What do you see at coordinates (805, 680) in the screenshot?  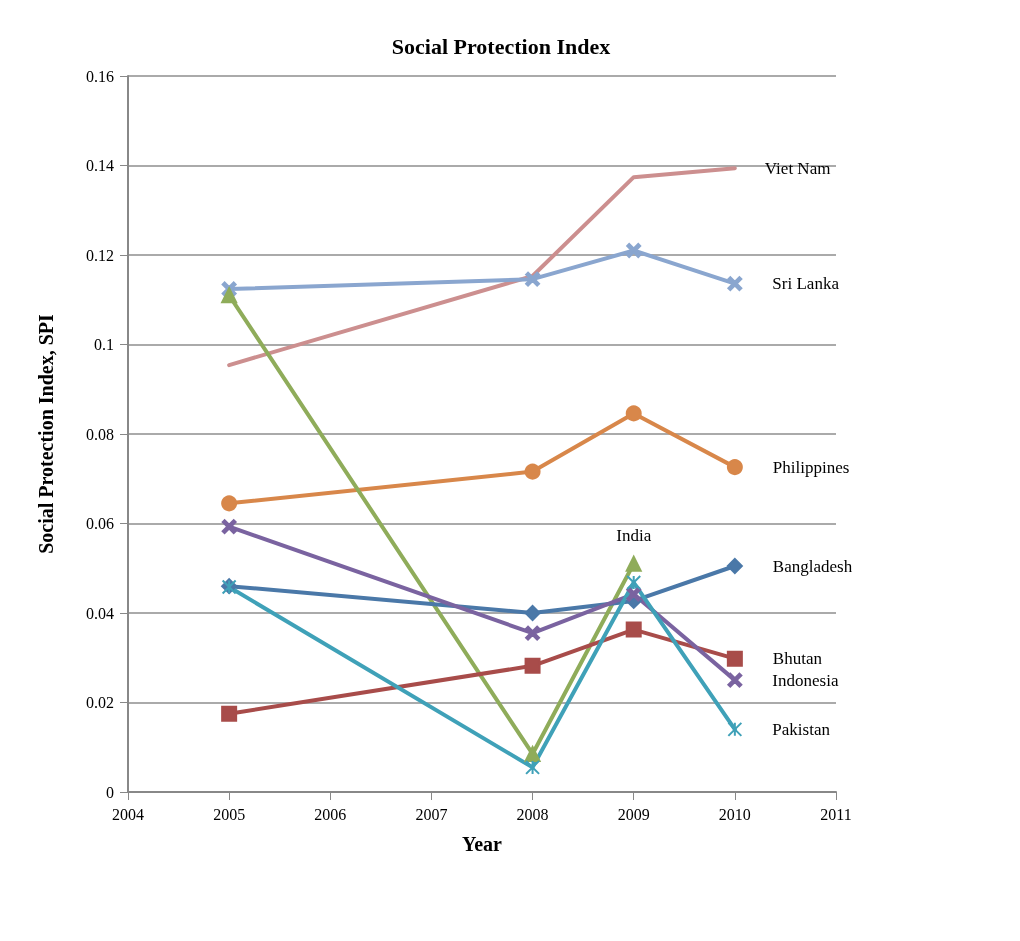 I see `series-label: Indonesia` at bounding box center [805, 680].